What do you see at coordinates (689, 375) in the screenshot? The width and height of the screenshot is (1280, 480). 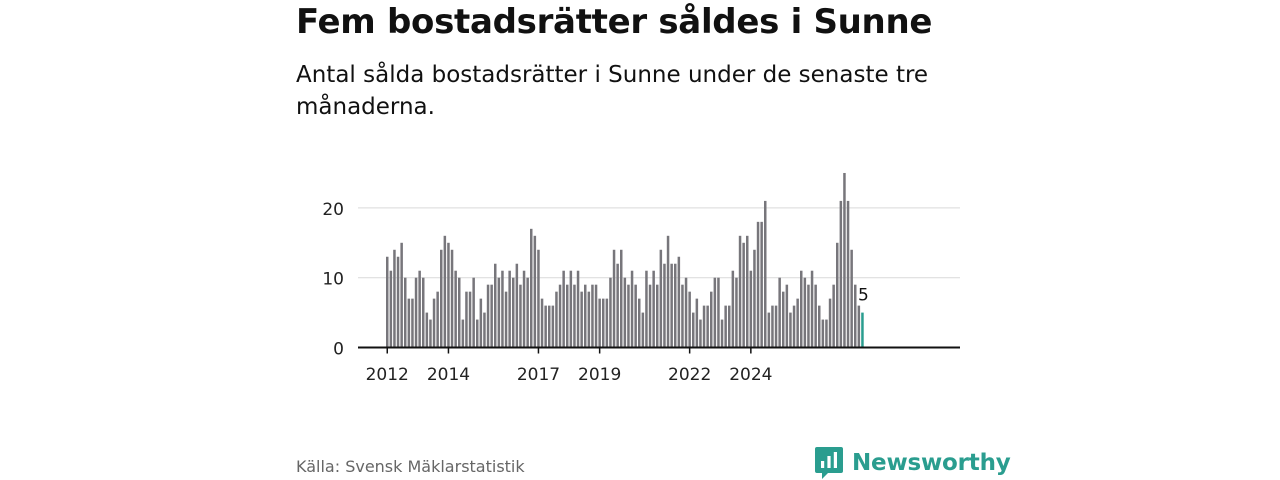 I see `x-tick-label: 2022` at bounding box center [689, 375].